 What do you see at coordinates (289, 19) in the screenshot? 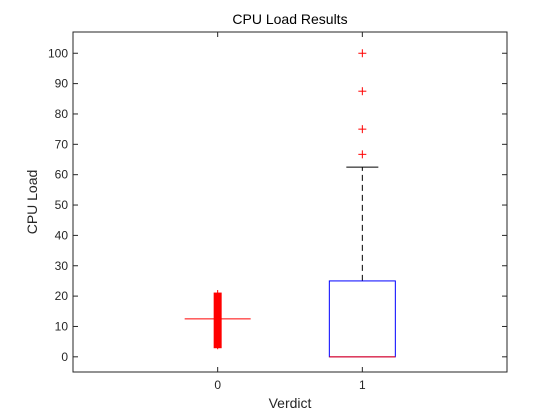
I see `chart-title: CPU Load Results` at bounding box center [289, 19].